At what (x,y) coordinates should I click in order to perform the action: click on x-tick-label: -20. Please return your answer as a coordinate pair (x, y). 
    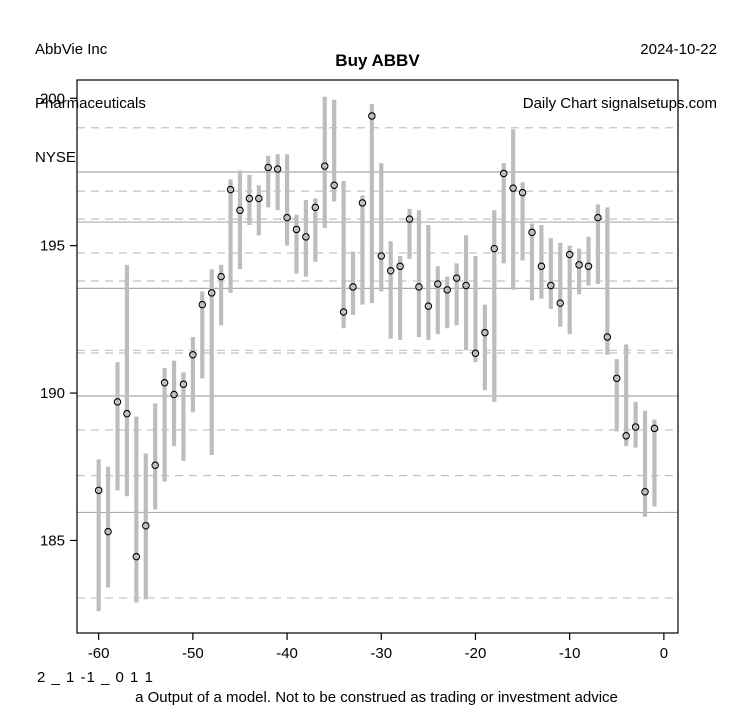
    Looking at the image, I should click on (476, 653).